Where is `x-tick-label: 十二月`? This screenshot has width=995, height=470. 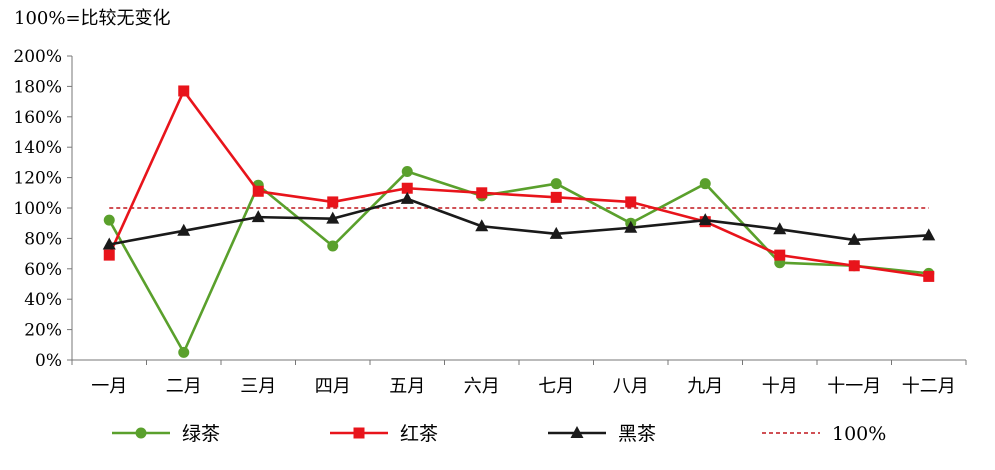 x-tick-label: 十二月 is located at coordinates (929, 386).